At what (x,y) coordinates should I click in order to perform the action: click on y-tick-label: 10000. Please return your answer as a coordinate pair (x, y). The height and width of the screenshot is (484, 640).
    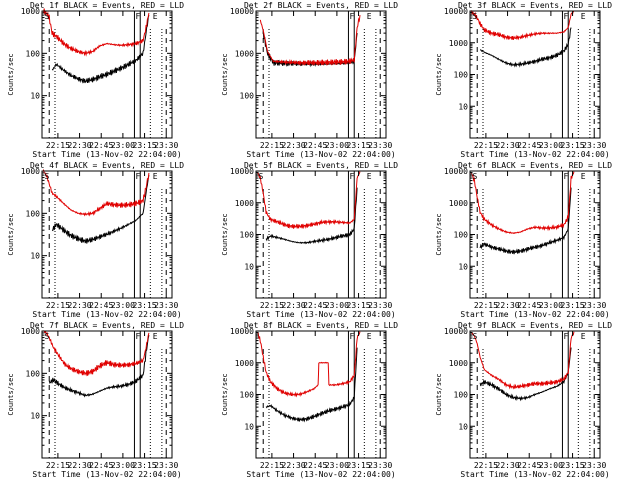
    Looking at the image, I should click on (242, 331).